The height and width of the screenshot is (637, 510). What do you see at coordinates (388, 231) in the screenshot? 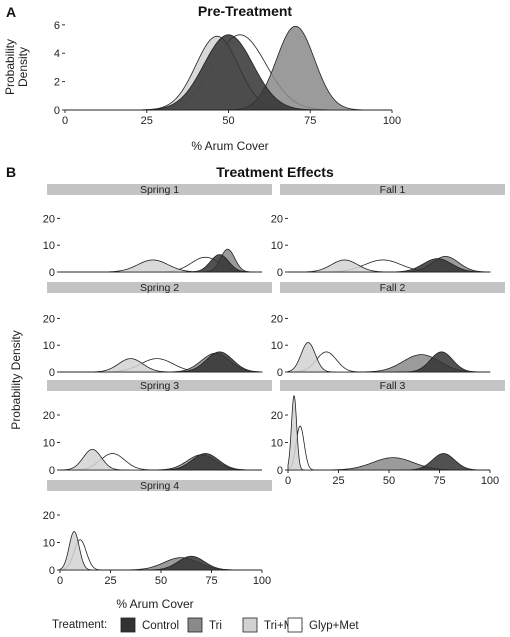
I see `facet-fall-1: Fall 1 0 10 20` at bounding box center [388, 231].